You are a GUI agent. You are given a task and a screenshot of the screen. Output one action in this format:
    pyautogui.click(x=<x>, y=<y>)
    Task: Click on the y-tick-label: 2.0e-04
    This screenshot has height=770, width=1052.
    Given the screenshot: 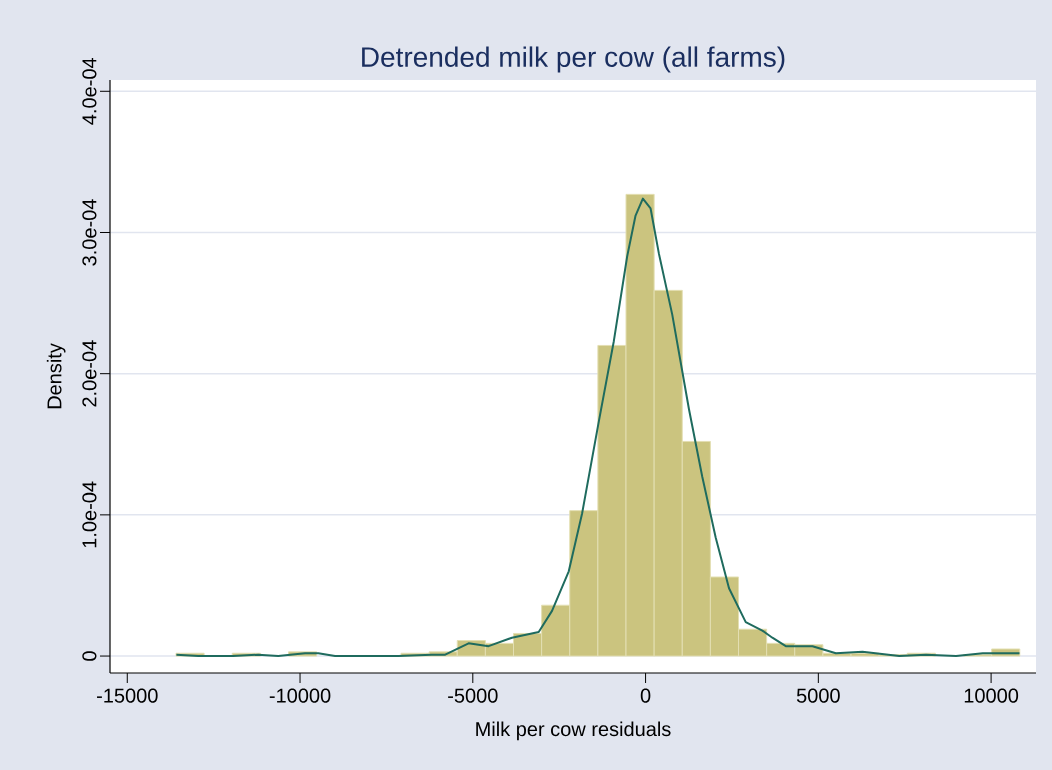 What is the action you would take?
    pyautogui.click(x=89, y=373)
    